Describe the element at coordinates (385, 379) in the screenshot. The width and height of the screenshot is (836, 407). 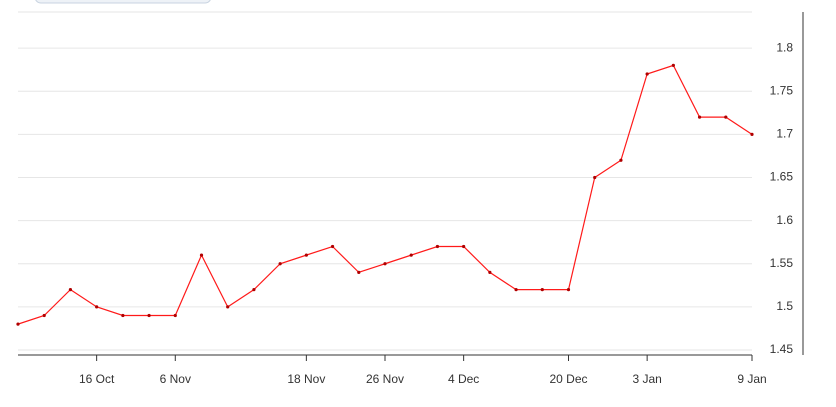
I see `x-tick-label: 26 Nov` at that location.